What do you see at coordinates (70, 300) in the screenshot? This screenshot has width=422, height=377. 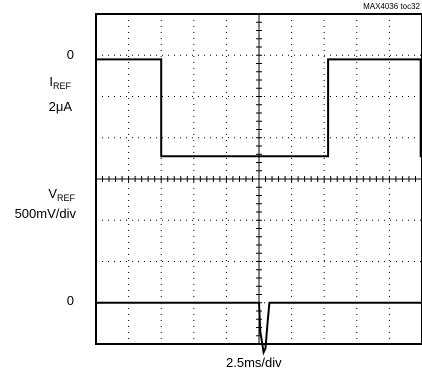 I see `vref-zero-label: 0` at bounding box center [70, 300].